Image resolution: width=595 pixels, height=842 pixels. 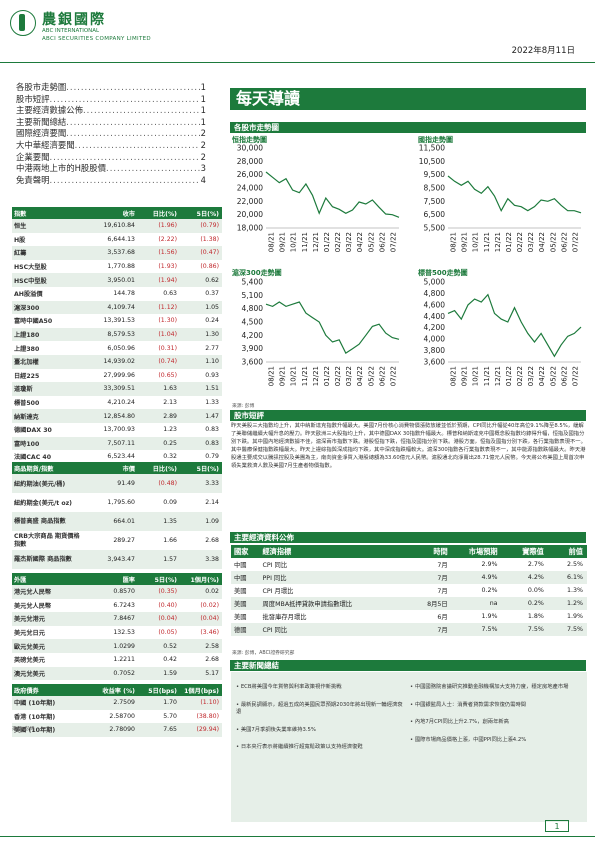 What do you see at coordinates (435, 228) in the screenshot?
I see `y-tick-label: 5,500` at bounding box center [435, 228].